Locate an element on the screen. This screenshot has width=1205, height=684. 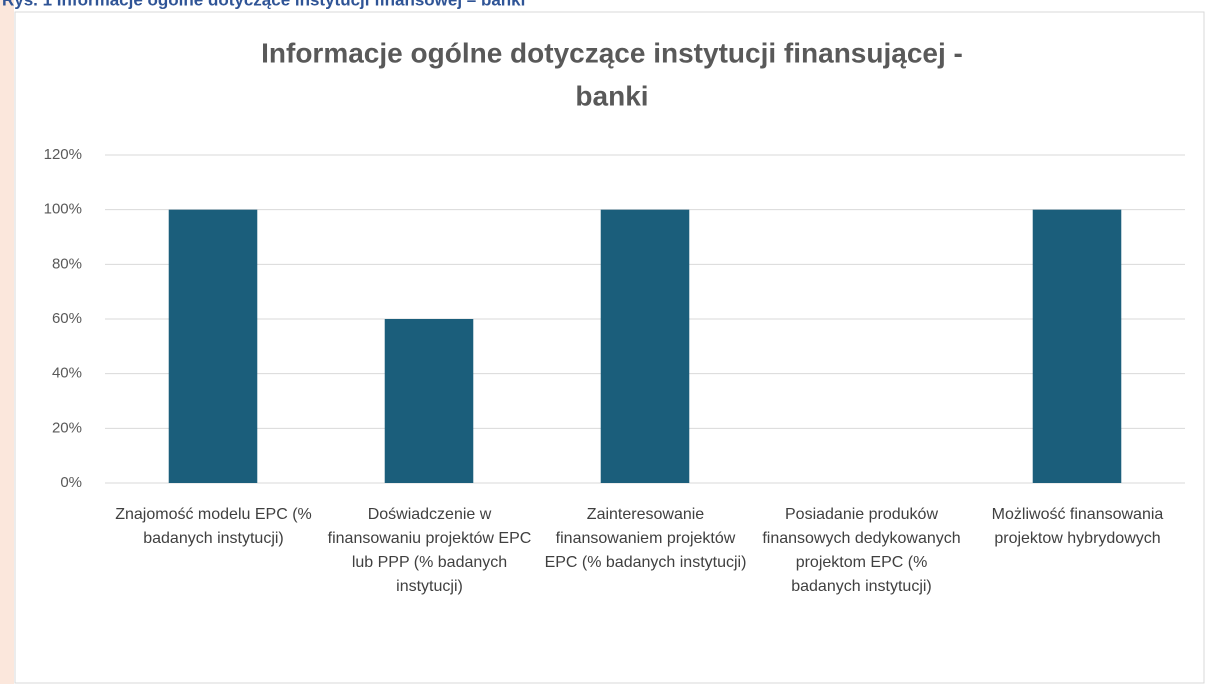
caption-strip is located at coordinates (7, 342).